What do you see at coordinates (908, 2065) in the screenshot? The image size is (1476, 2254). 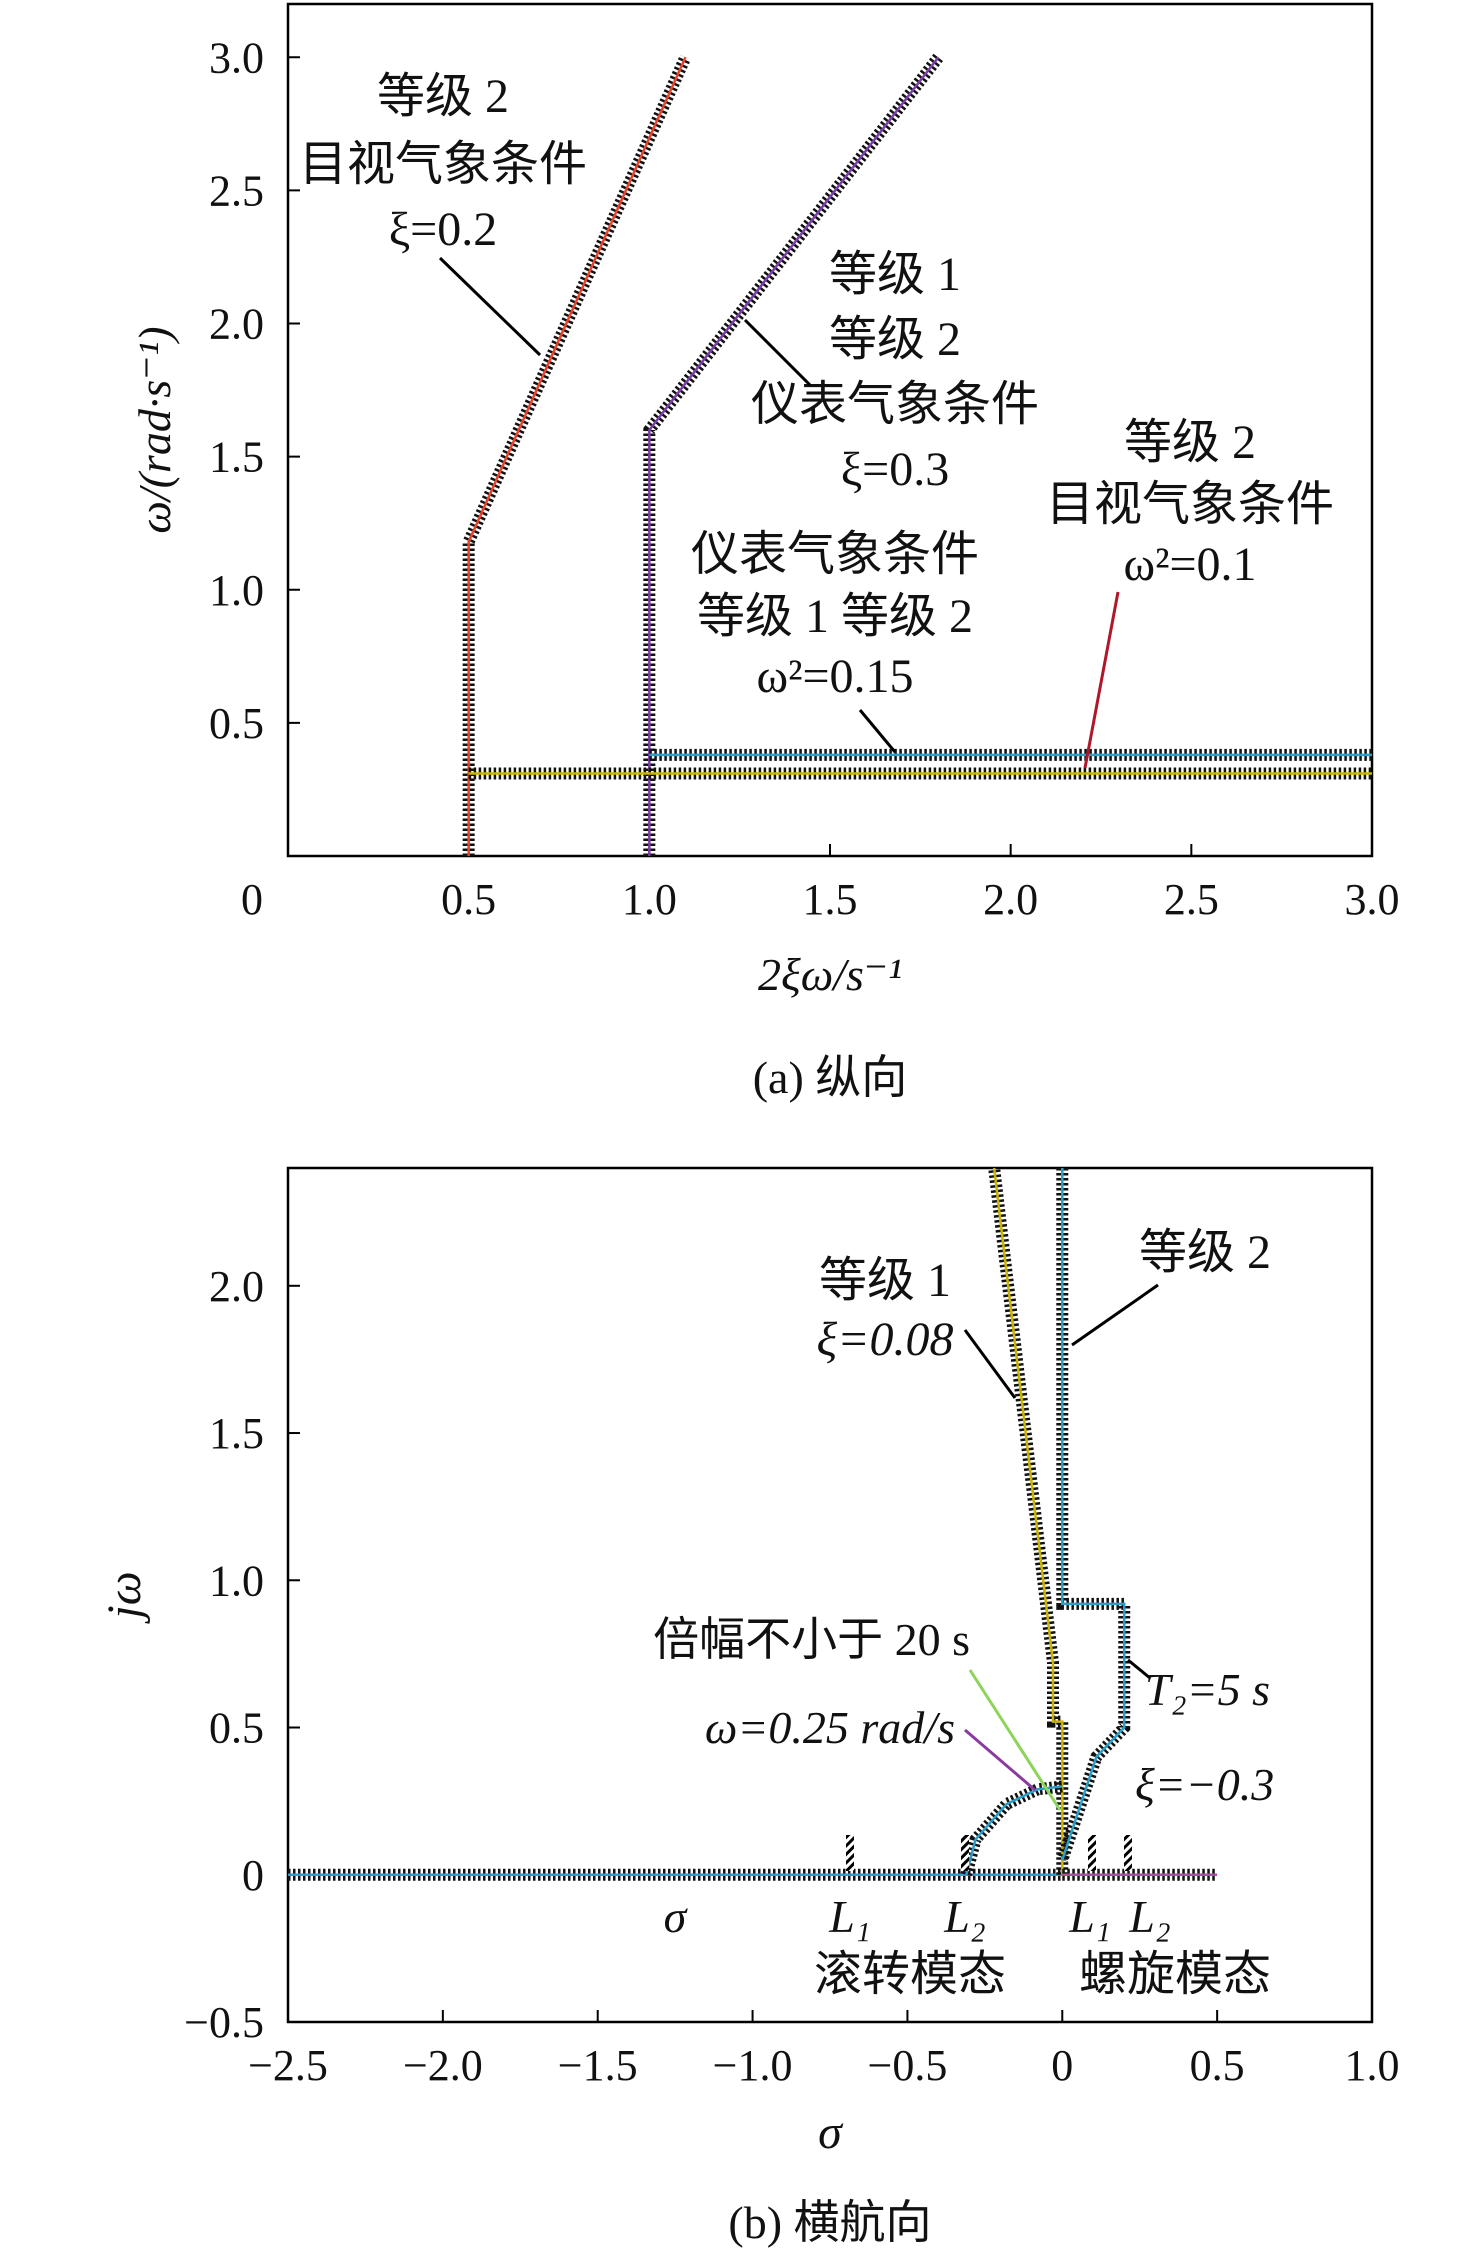 I see `x-tick-label: −0.5` at bounding box center [908, 2065].